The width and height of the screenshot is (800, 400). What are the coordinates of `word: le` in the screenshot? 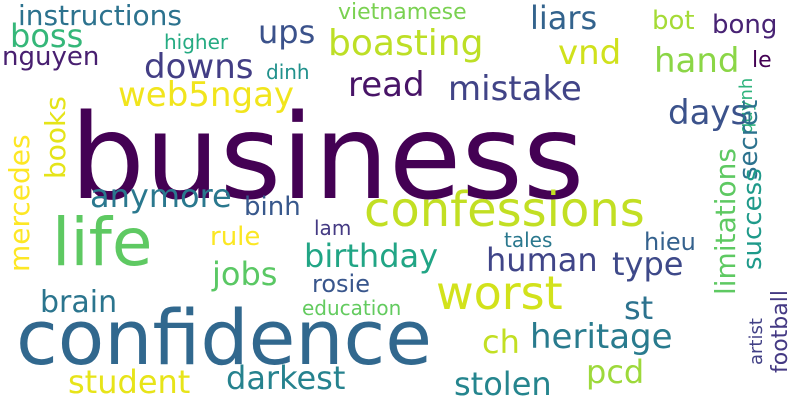 It's located at (762, 60).